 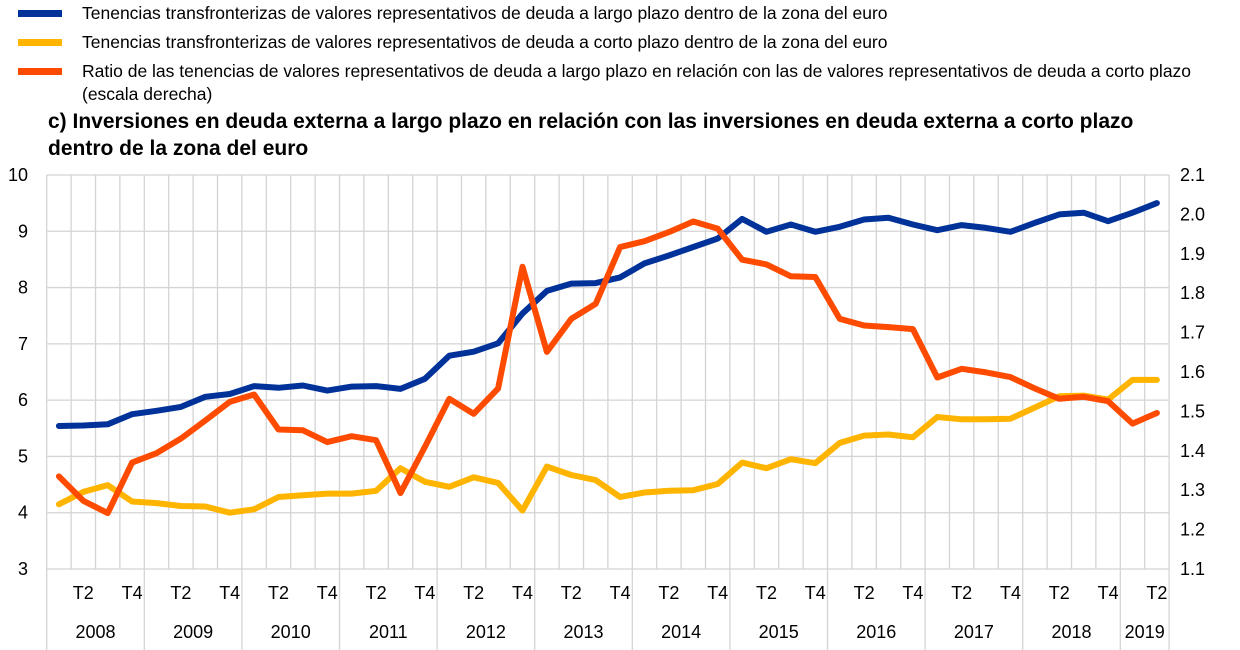 What do you see at coordinates (23, 569) in the screenshot?
I see `left-tick-label: 3` at bounding box center [23, 569].